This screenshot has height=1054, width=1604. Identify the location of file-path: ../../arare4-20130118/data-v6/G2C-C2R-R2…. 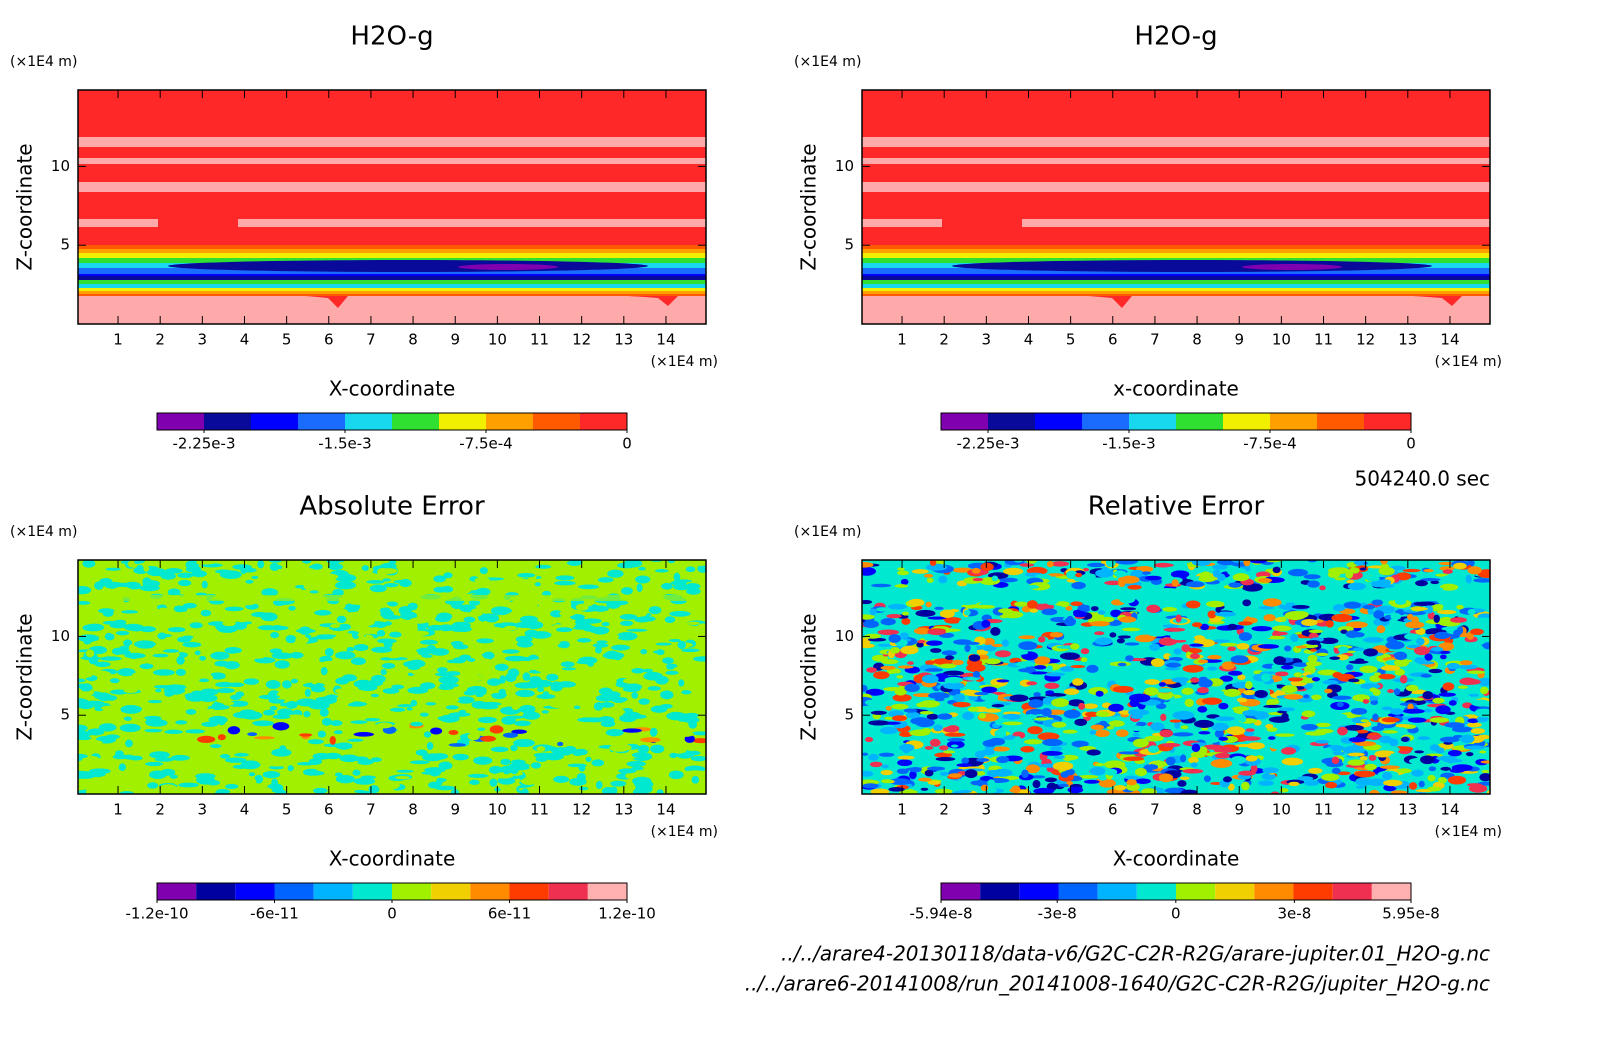
(1135, 954).